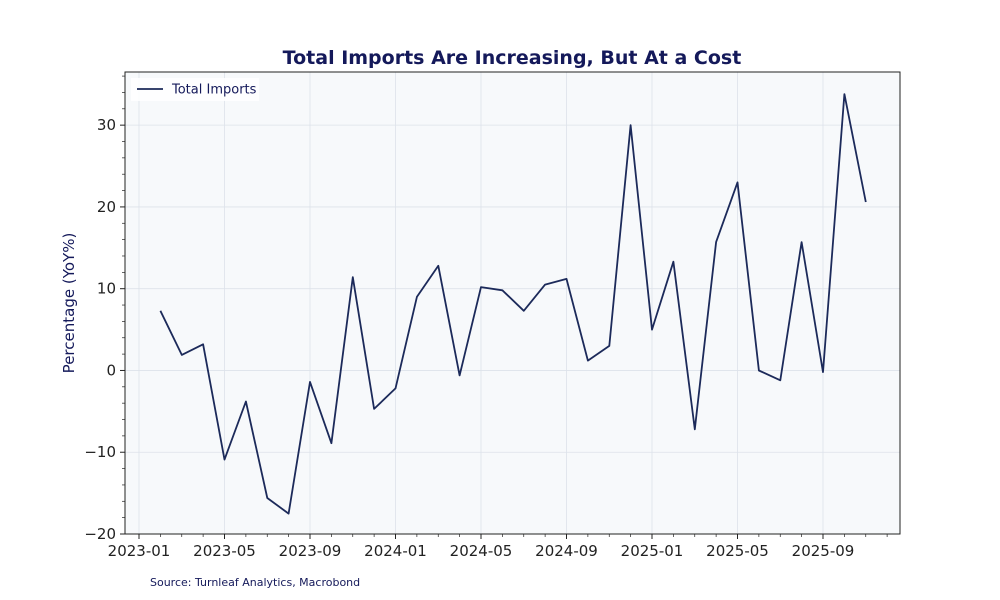 The height and width of the screenshot is (600, 1000). I want to click on x-tick-label: 2025-09, so click(823, 551).